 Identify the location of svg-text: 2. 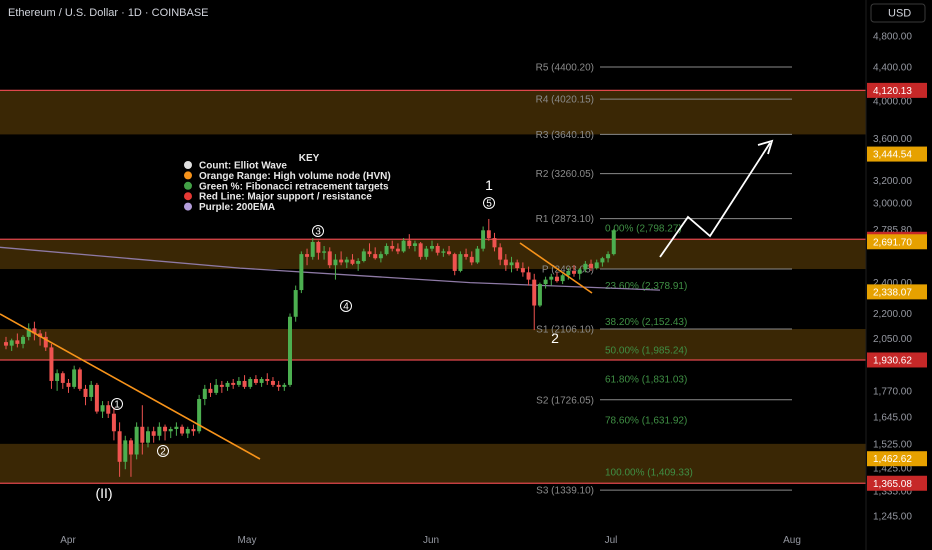
(163, 452).